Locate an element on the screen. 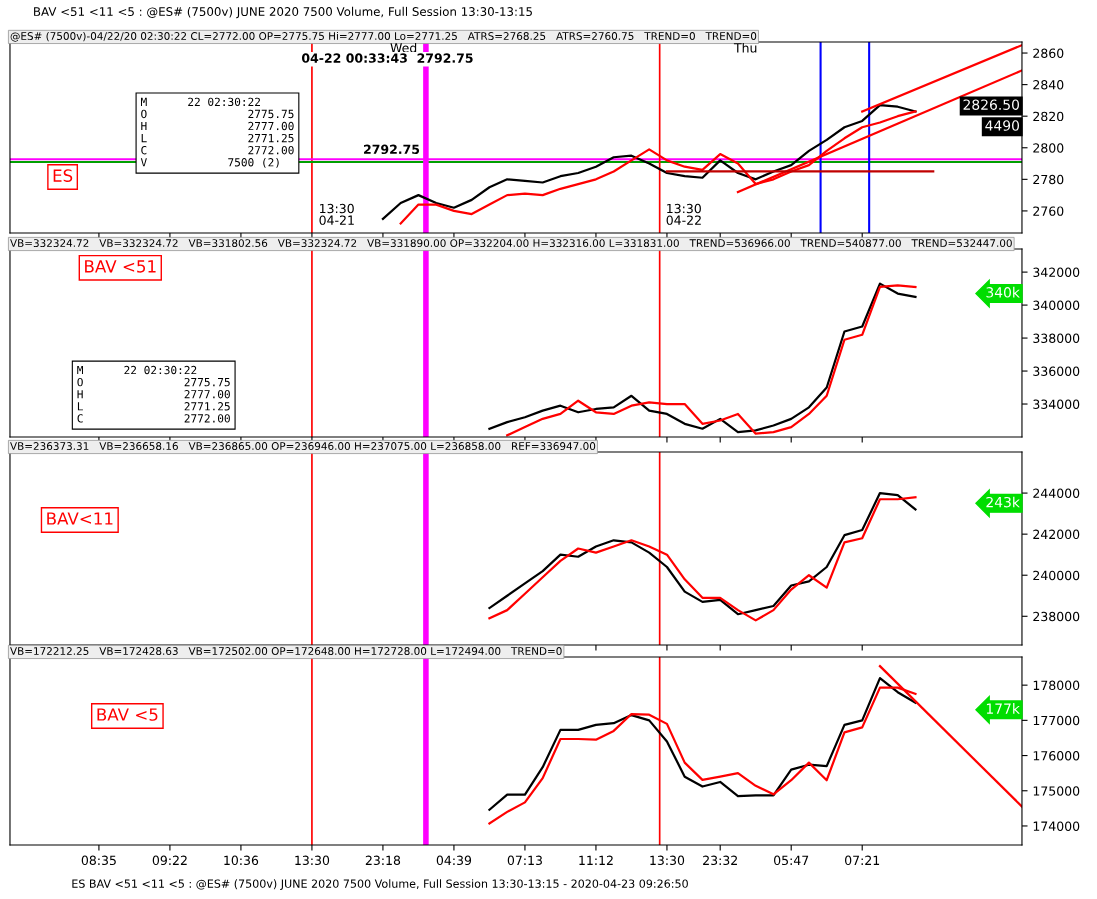 The height and width of the screenshot is (899, 1097). y-tick-label: 177000 is located at coordinates (1056, 720).